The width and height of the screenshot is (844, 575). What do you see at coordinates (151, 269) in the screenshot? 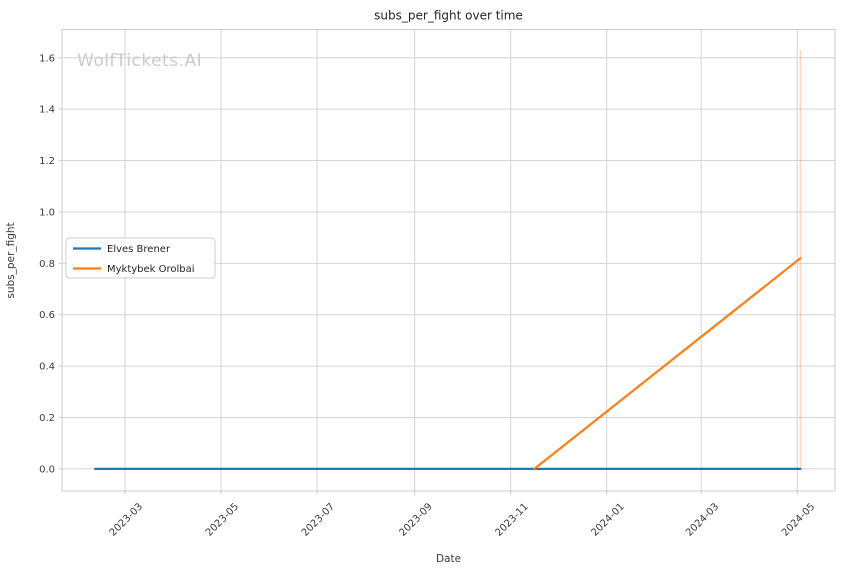
I see `legend-entry-label: Myktybek Orolbai` at bounding box center [151, 269].